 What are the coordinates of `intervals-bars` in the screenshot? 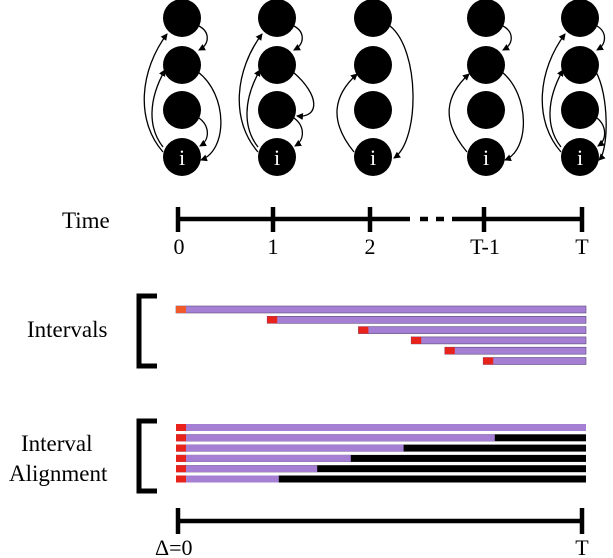 It's located at (381, 335).